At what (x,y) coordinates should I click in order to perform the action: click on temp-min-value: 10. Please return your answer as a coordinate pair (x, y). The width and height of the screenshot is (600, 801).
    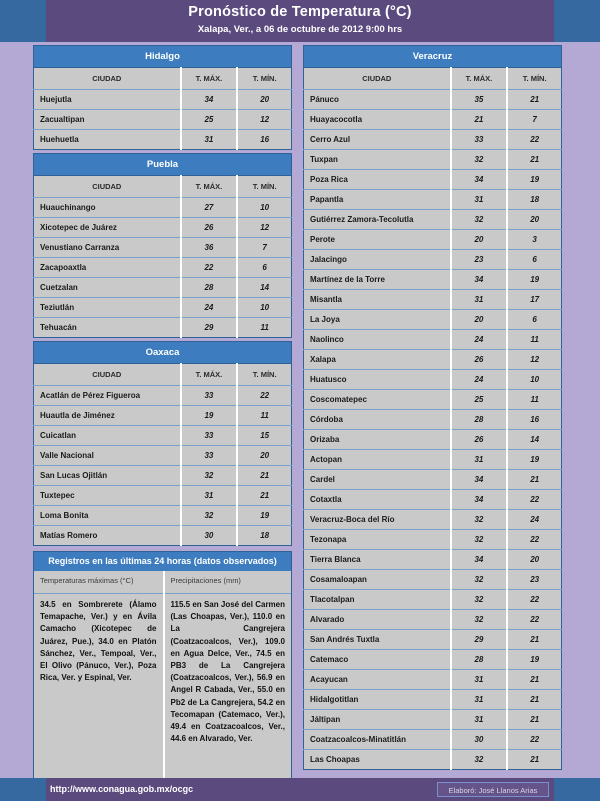
    Looking at the image, I should click on (264, 307).